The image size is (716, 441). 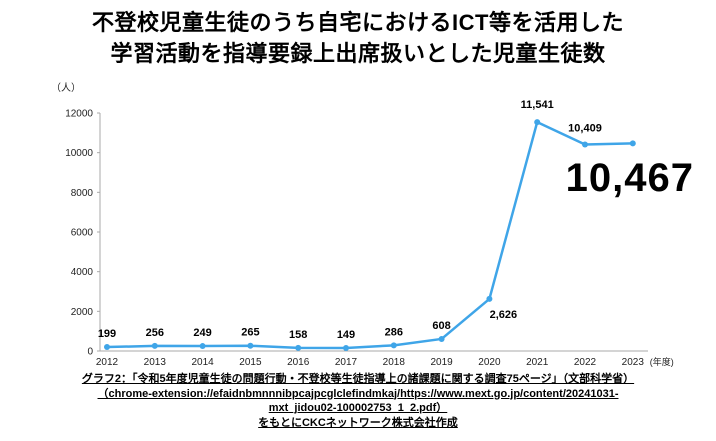 I want to click on data-label: 149, so click(x=346, y=335).